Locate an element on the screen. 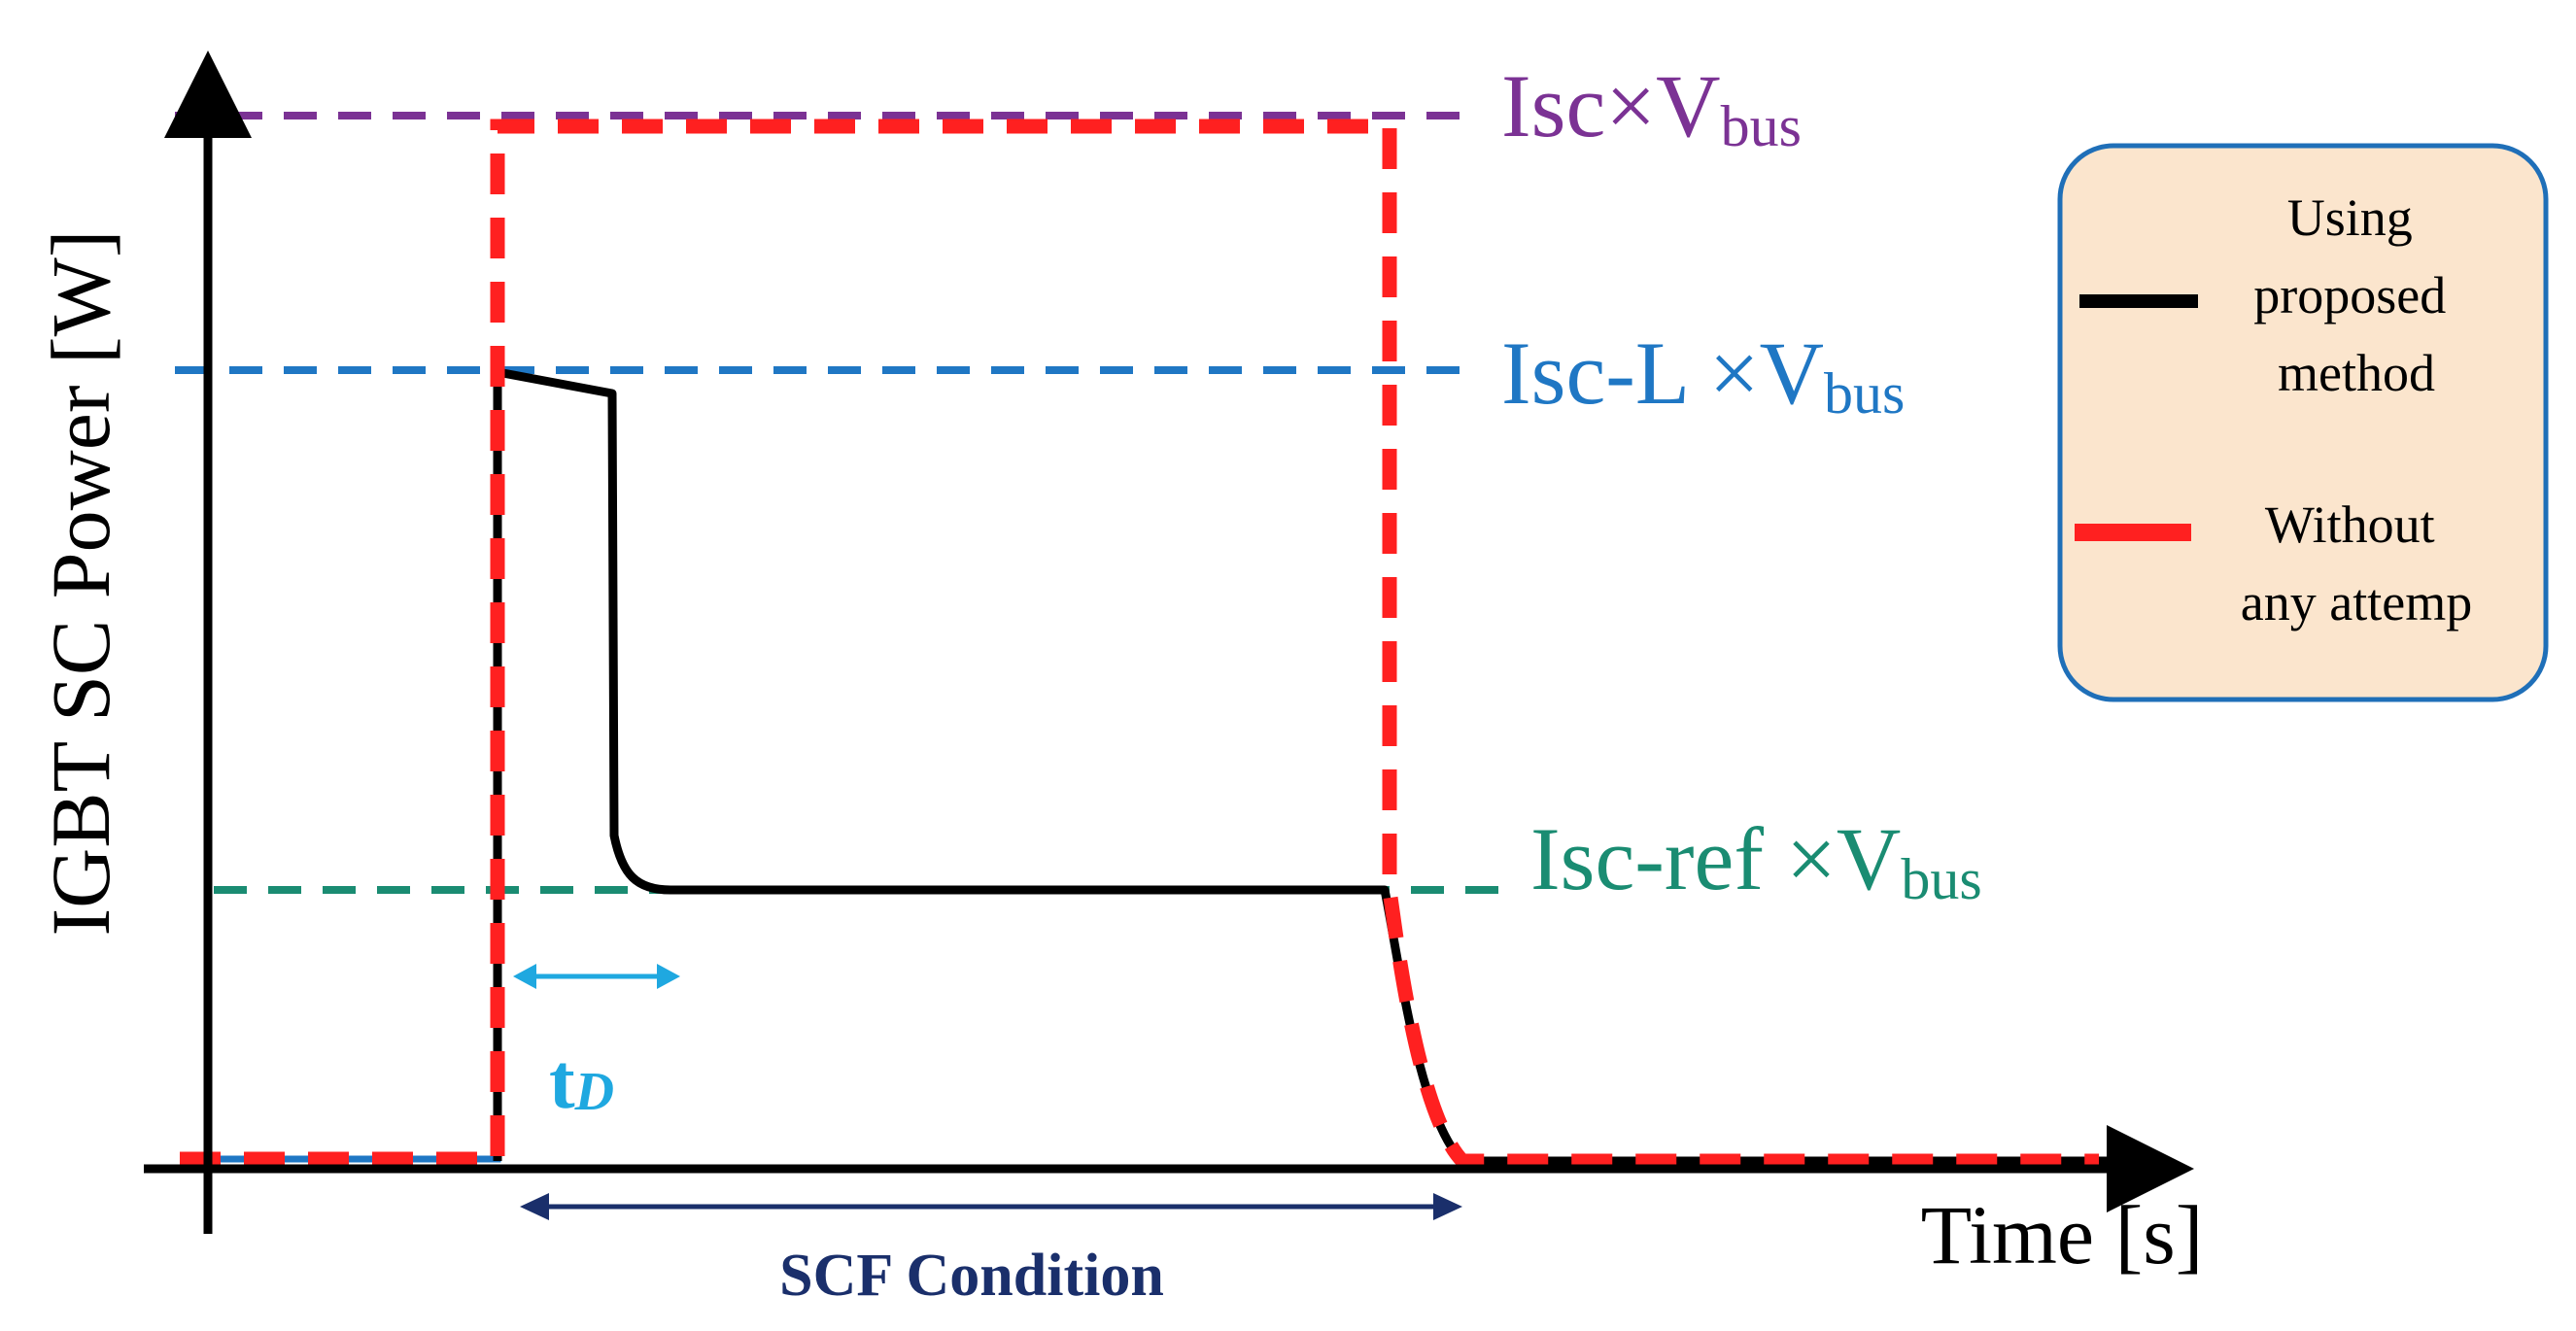 The image size is (2576, 1331). x-axis-label: Time [s] is located at coordinates (2062, 1234).